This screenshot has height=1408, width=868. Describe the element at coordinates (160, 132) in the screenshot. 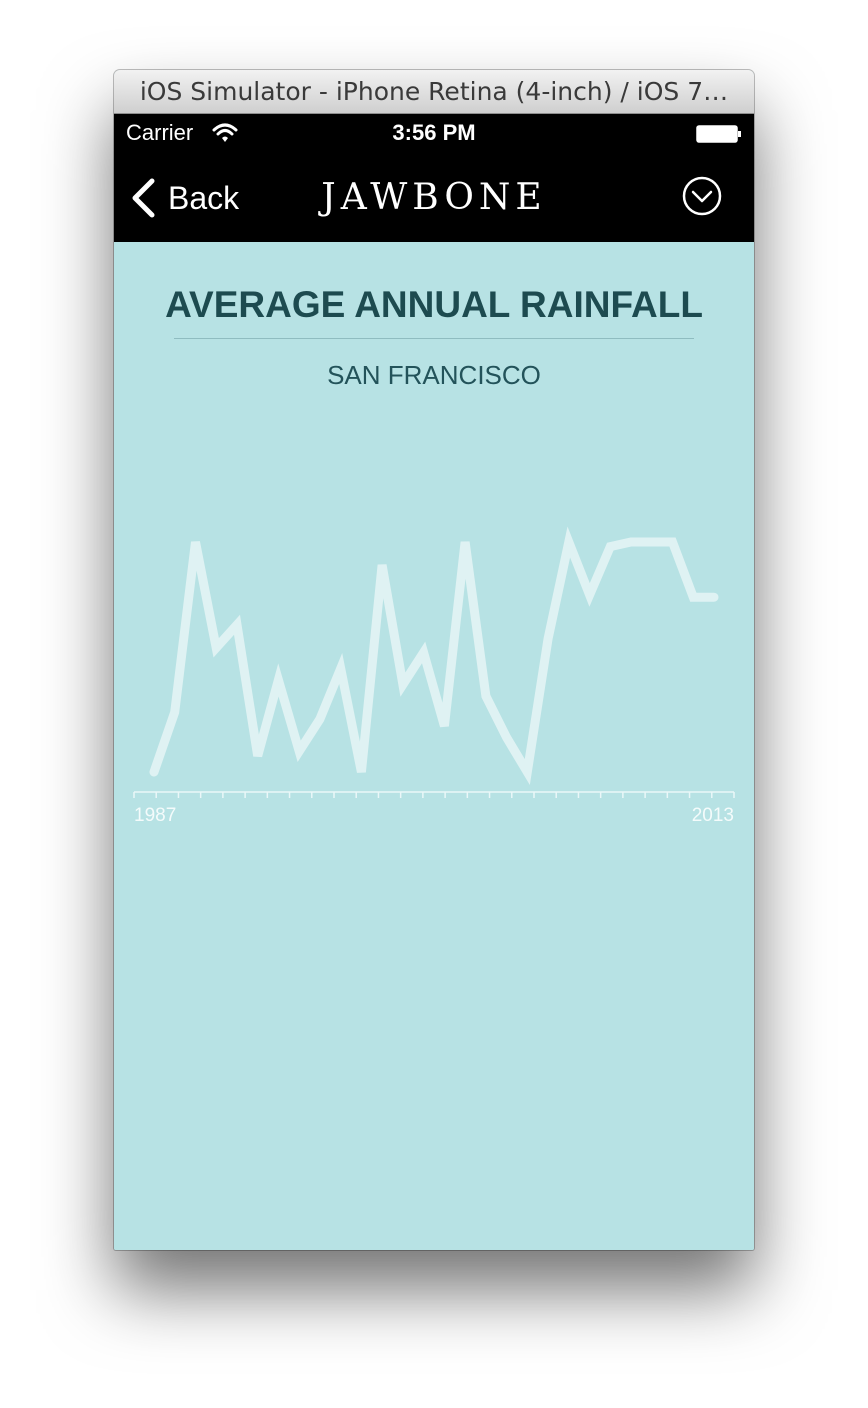

I see `carrier-label: Carrier` at that location.